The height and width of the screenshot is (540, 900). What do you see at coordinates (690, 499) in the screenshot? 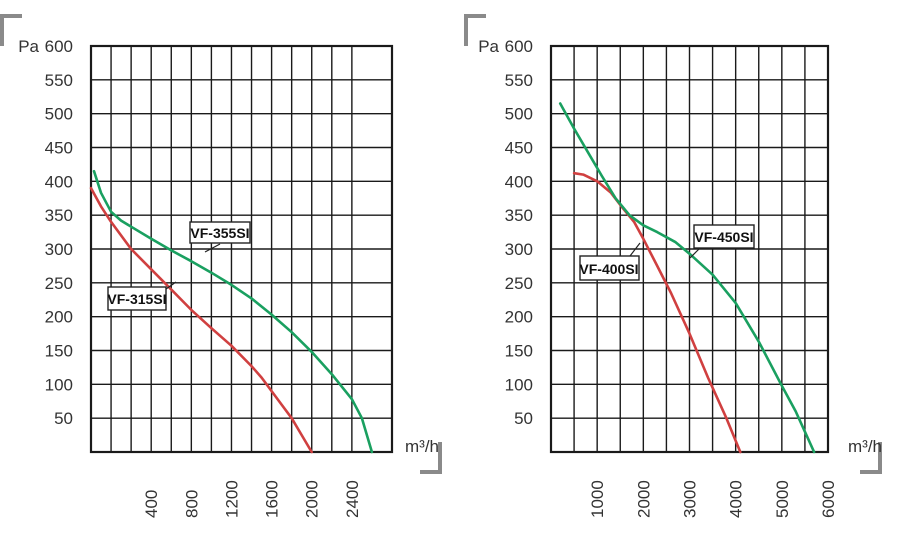
I see `x-tick-label: 3000` at bounding box center [690, 499].